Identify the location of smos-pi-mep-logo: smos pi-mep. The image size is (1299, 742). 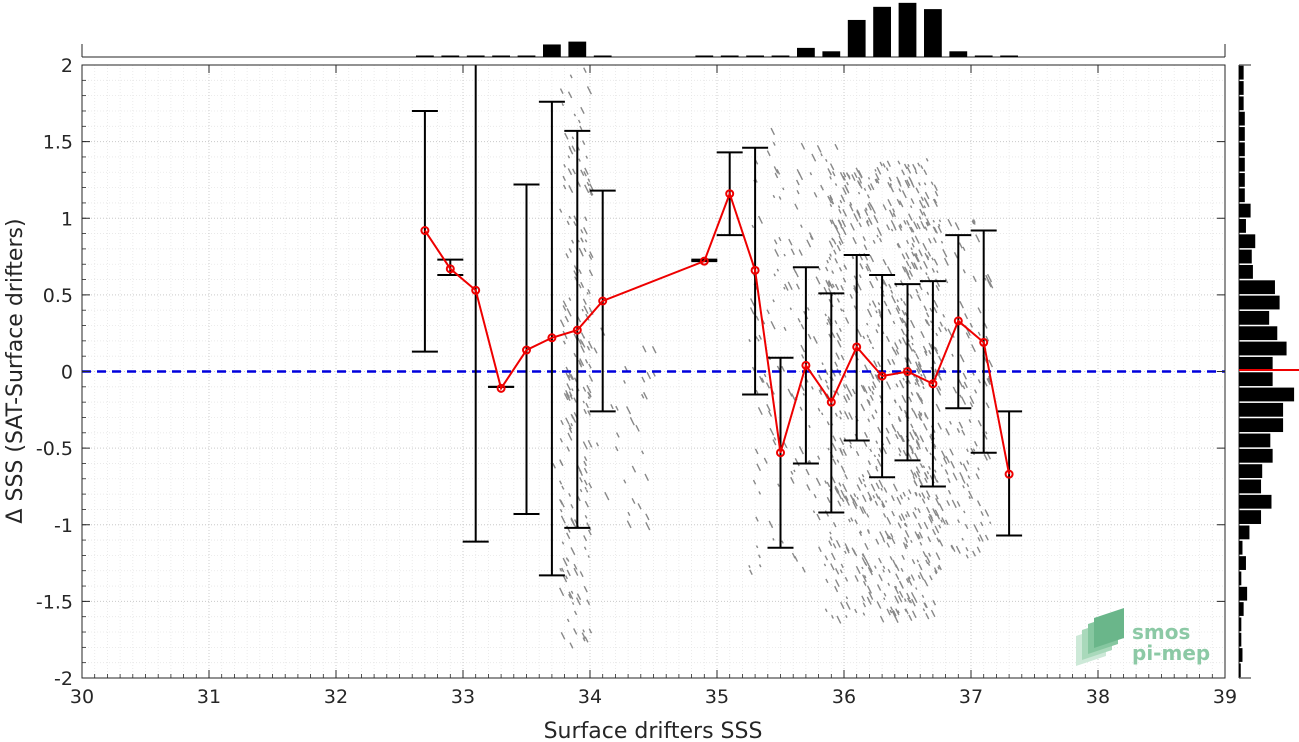
(1143, 637).